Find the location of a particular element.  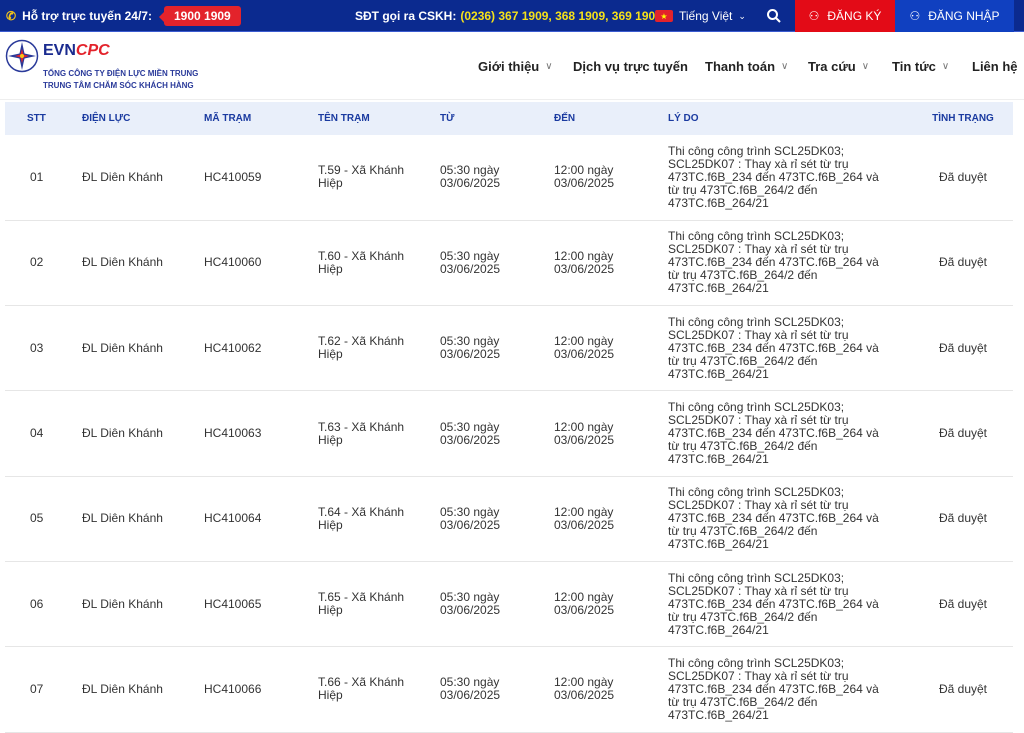

cell-ma-tram: HC410066 is located at coordinates (233, 688).